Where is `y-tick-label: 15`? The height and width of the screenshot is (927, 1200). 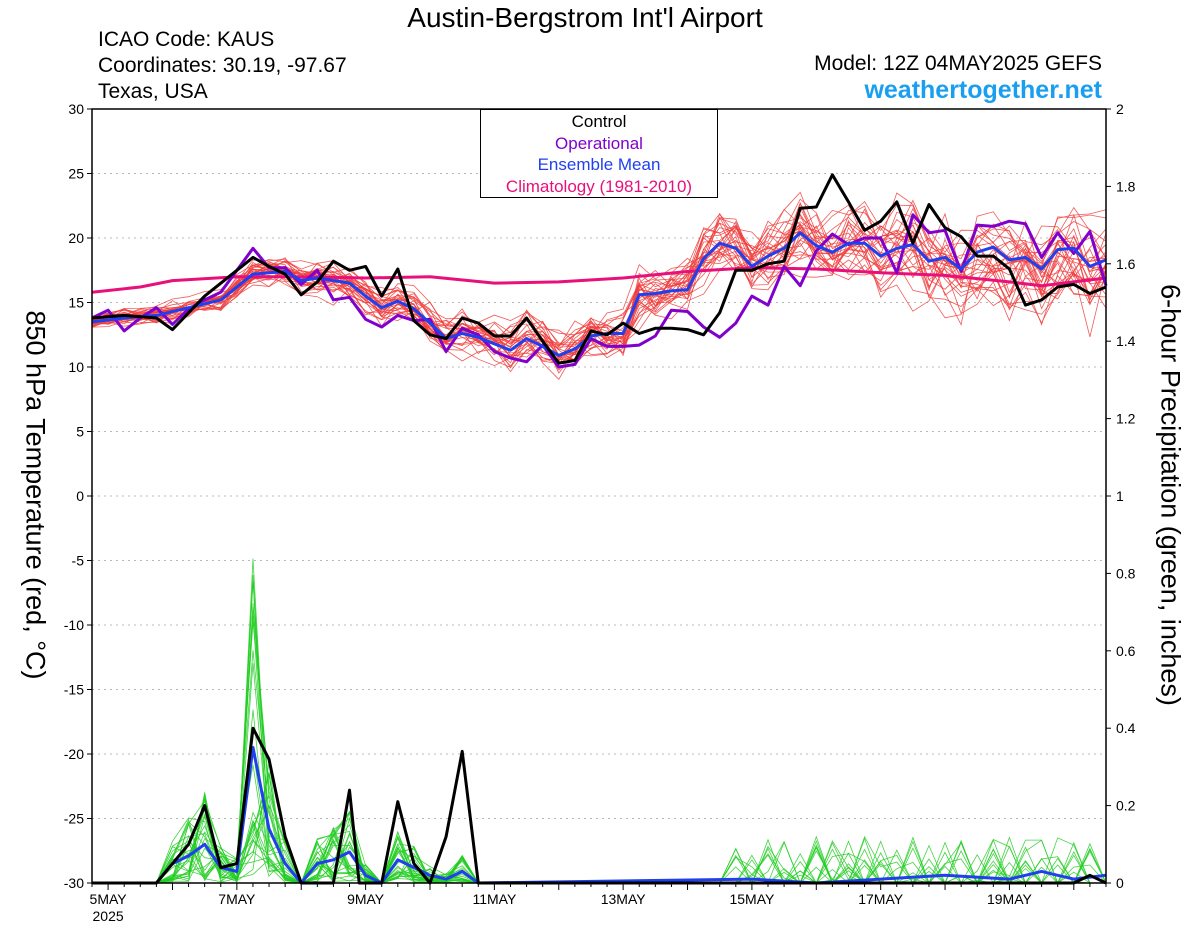
y-tick-label: 15 is located at coordinates (76, 303).